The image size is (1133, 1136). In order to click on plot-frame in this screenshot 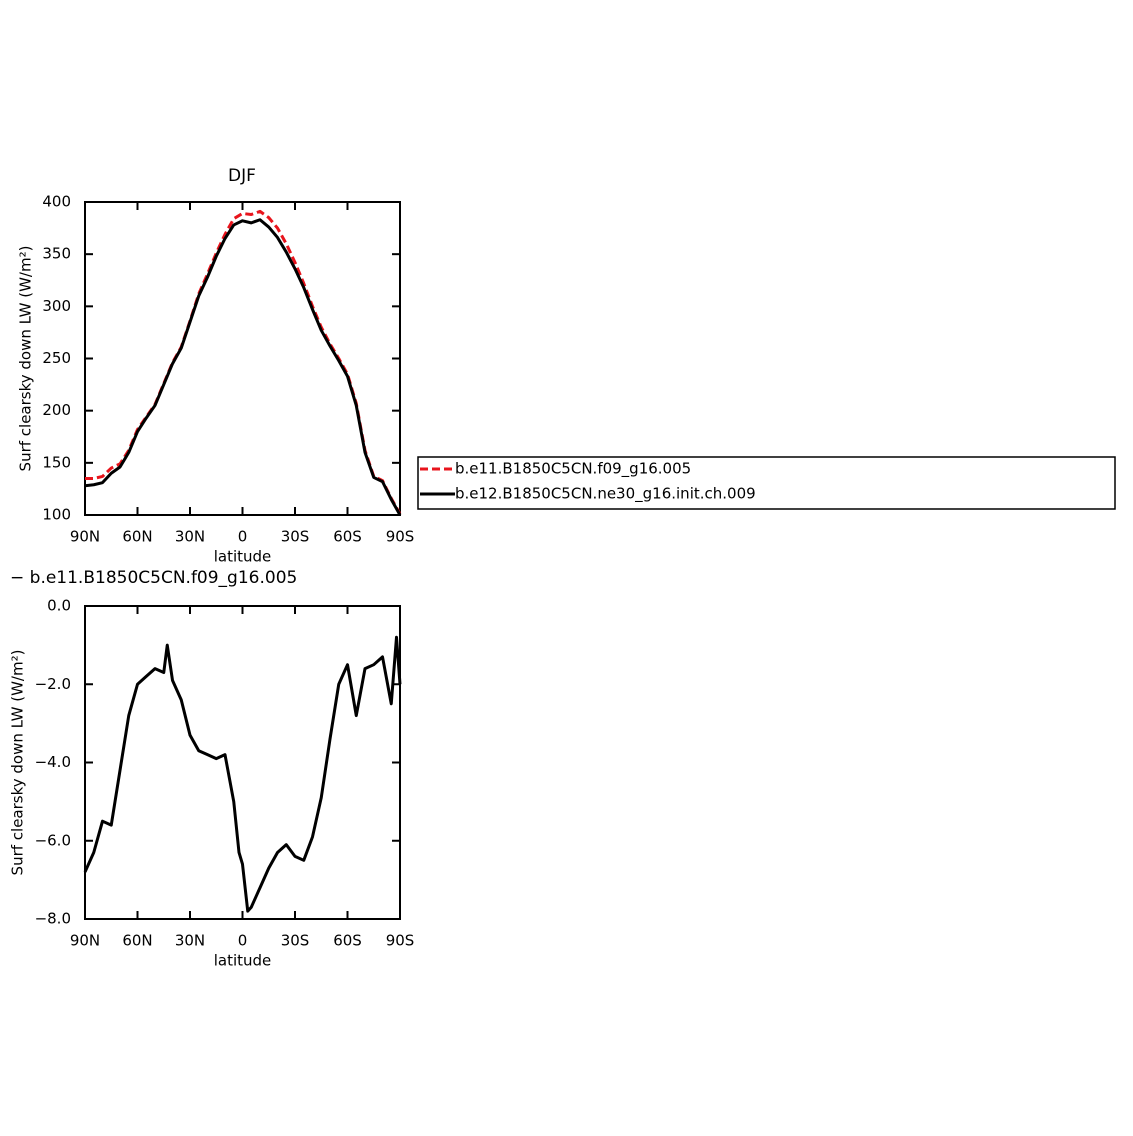, I will do `click(242, 358)`.